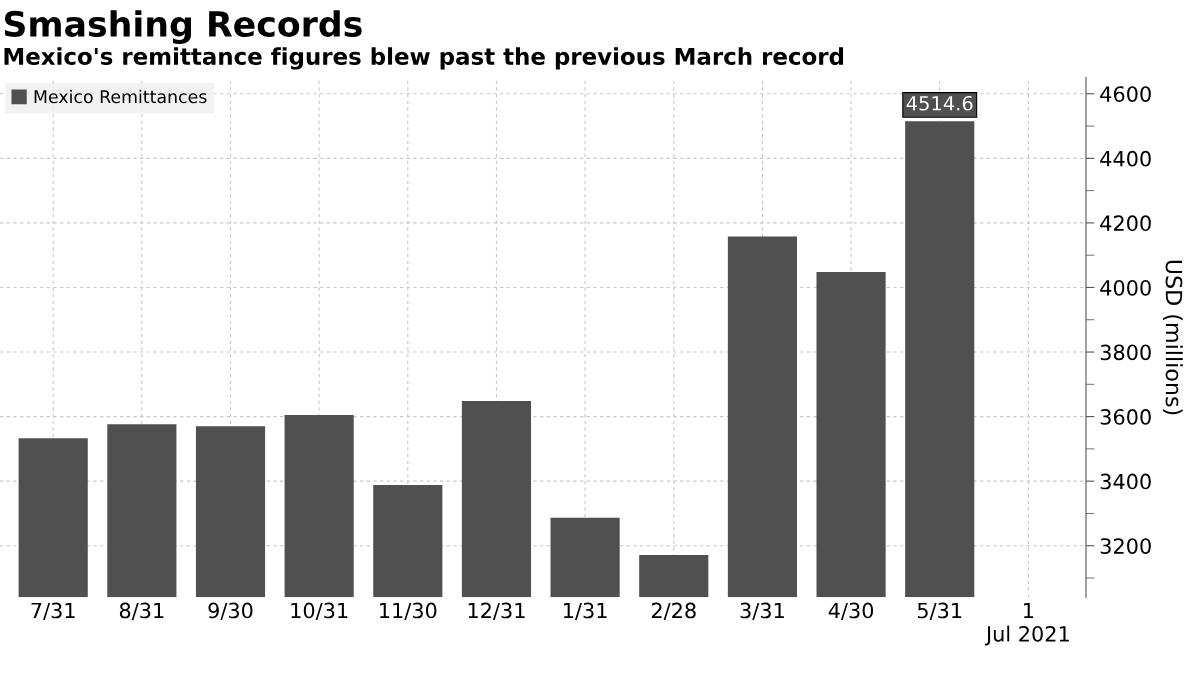  Describe the element at coordinates (230, 611) in the screenshot. I see `x-tick-label: 9/30` at that location.